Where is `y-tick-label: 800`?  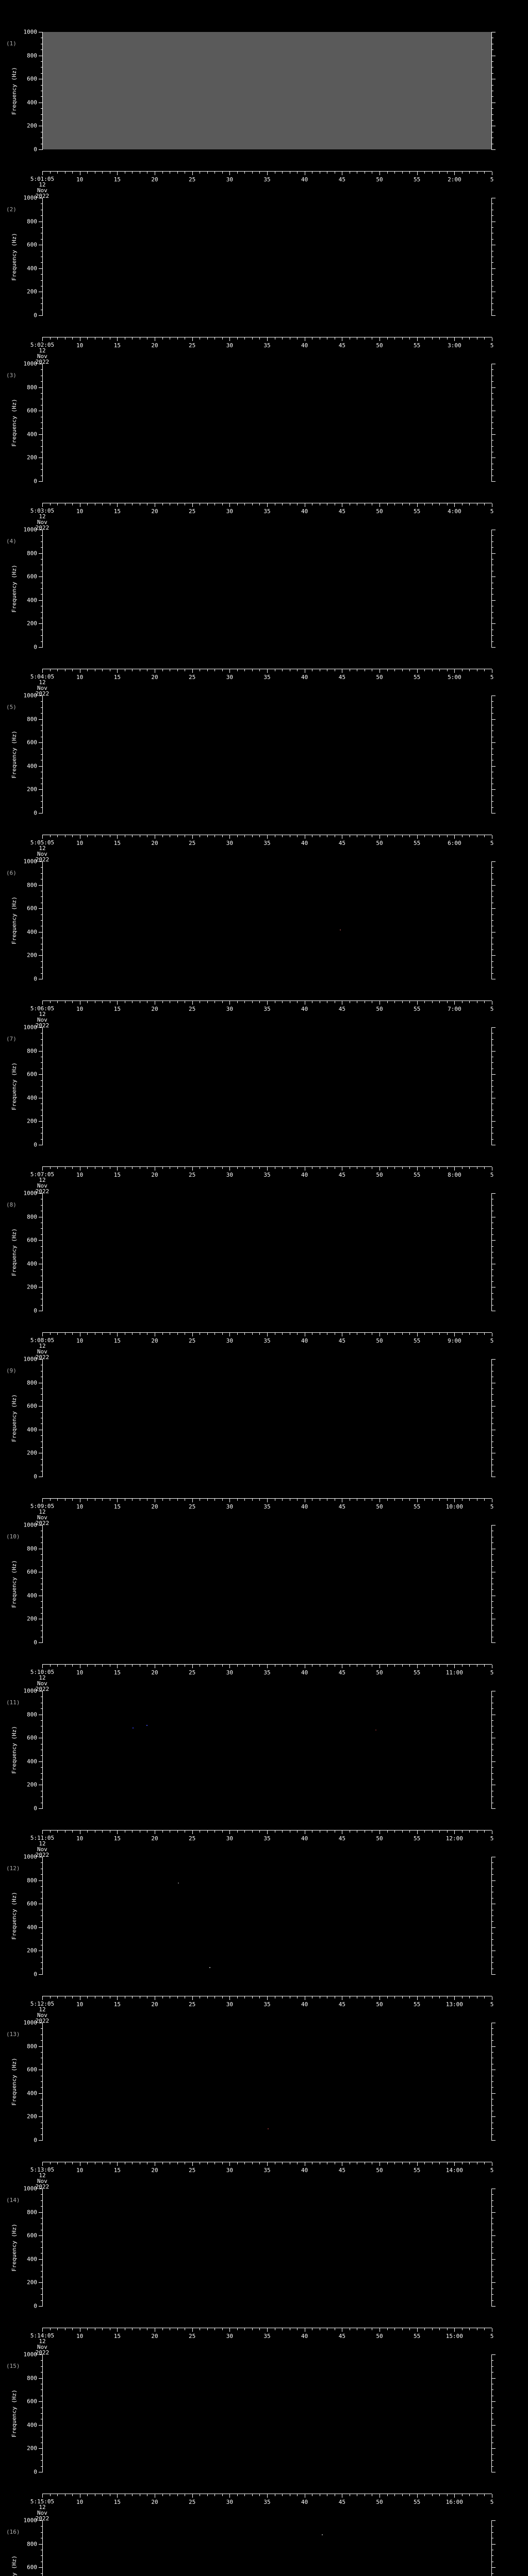 y-tick-label: 800 is located at coordinates (32, 221).